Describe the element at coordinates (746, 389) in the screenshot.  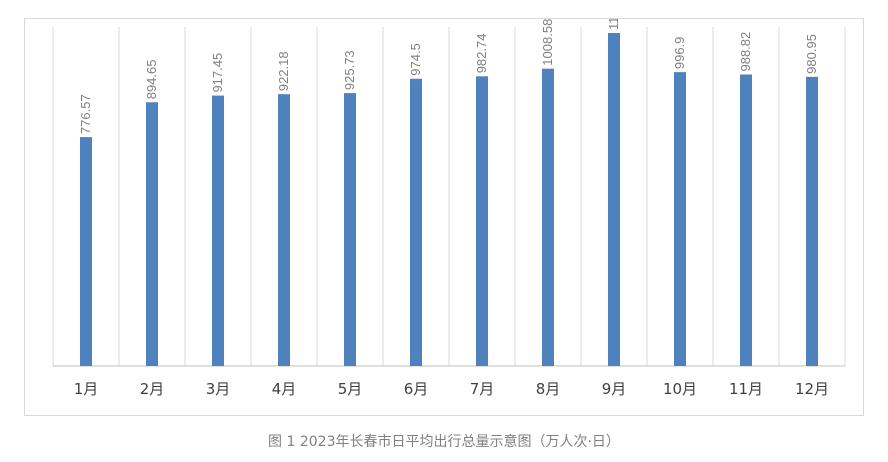
I see `x-tick-label: 11月` at that location.